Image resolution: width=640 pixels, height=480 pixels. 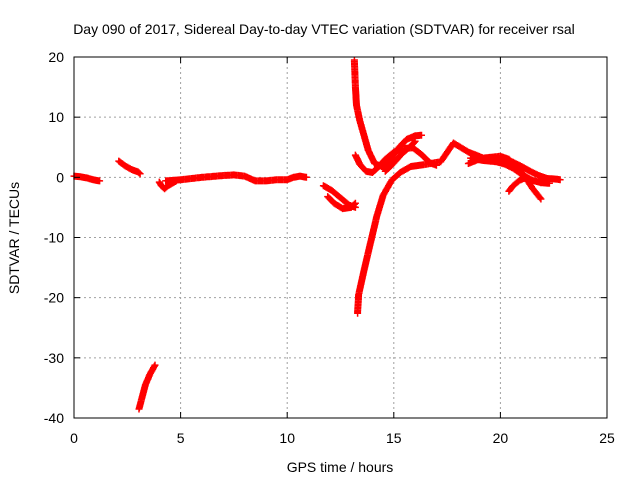 What do you see at coordinates (501, 438) in the screenshot?
I see `x-tick-label: 20` at bounding box center [501, 438].